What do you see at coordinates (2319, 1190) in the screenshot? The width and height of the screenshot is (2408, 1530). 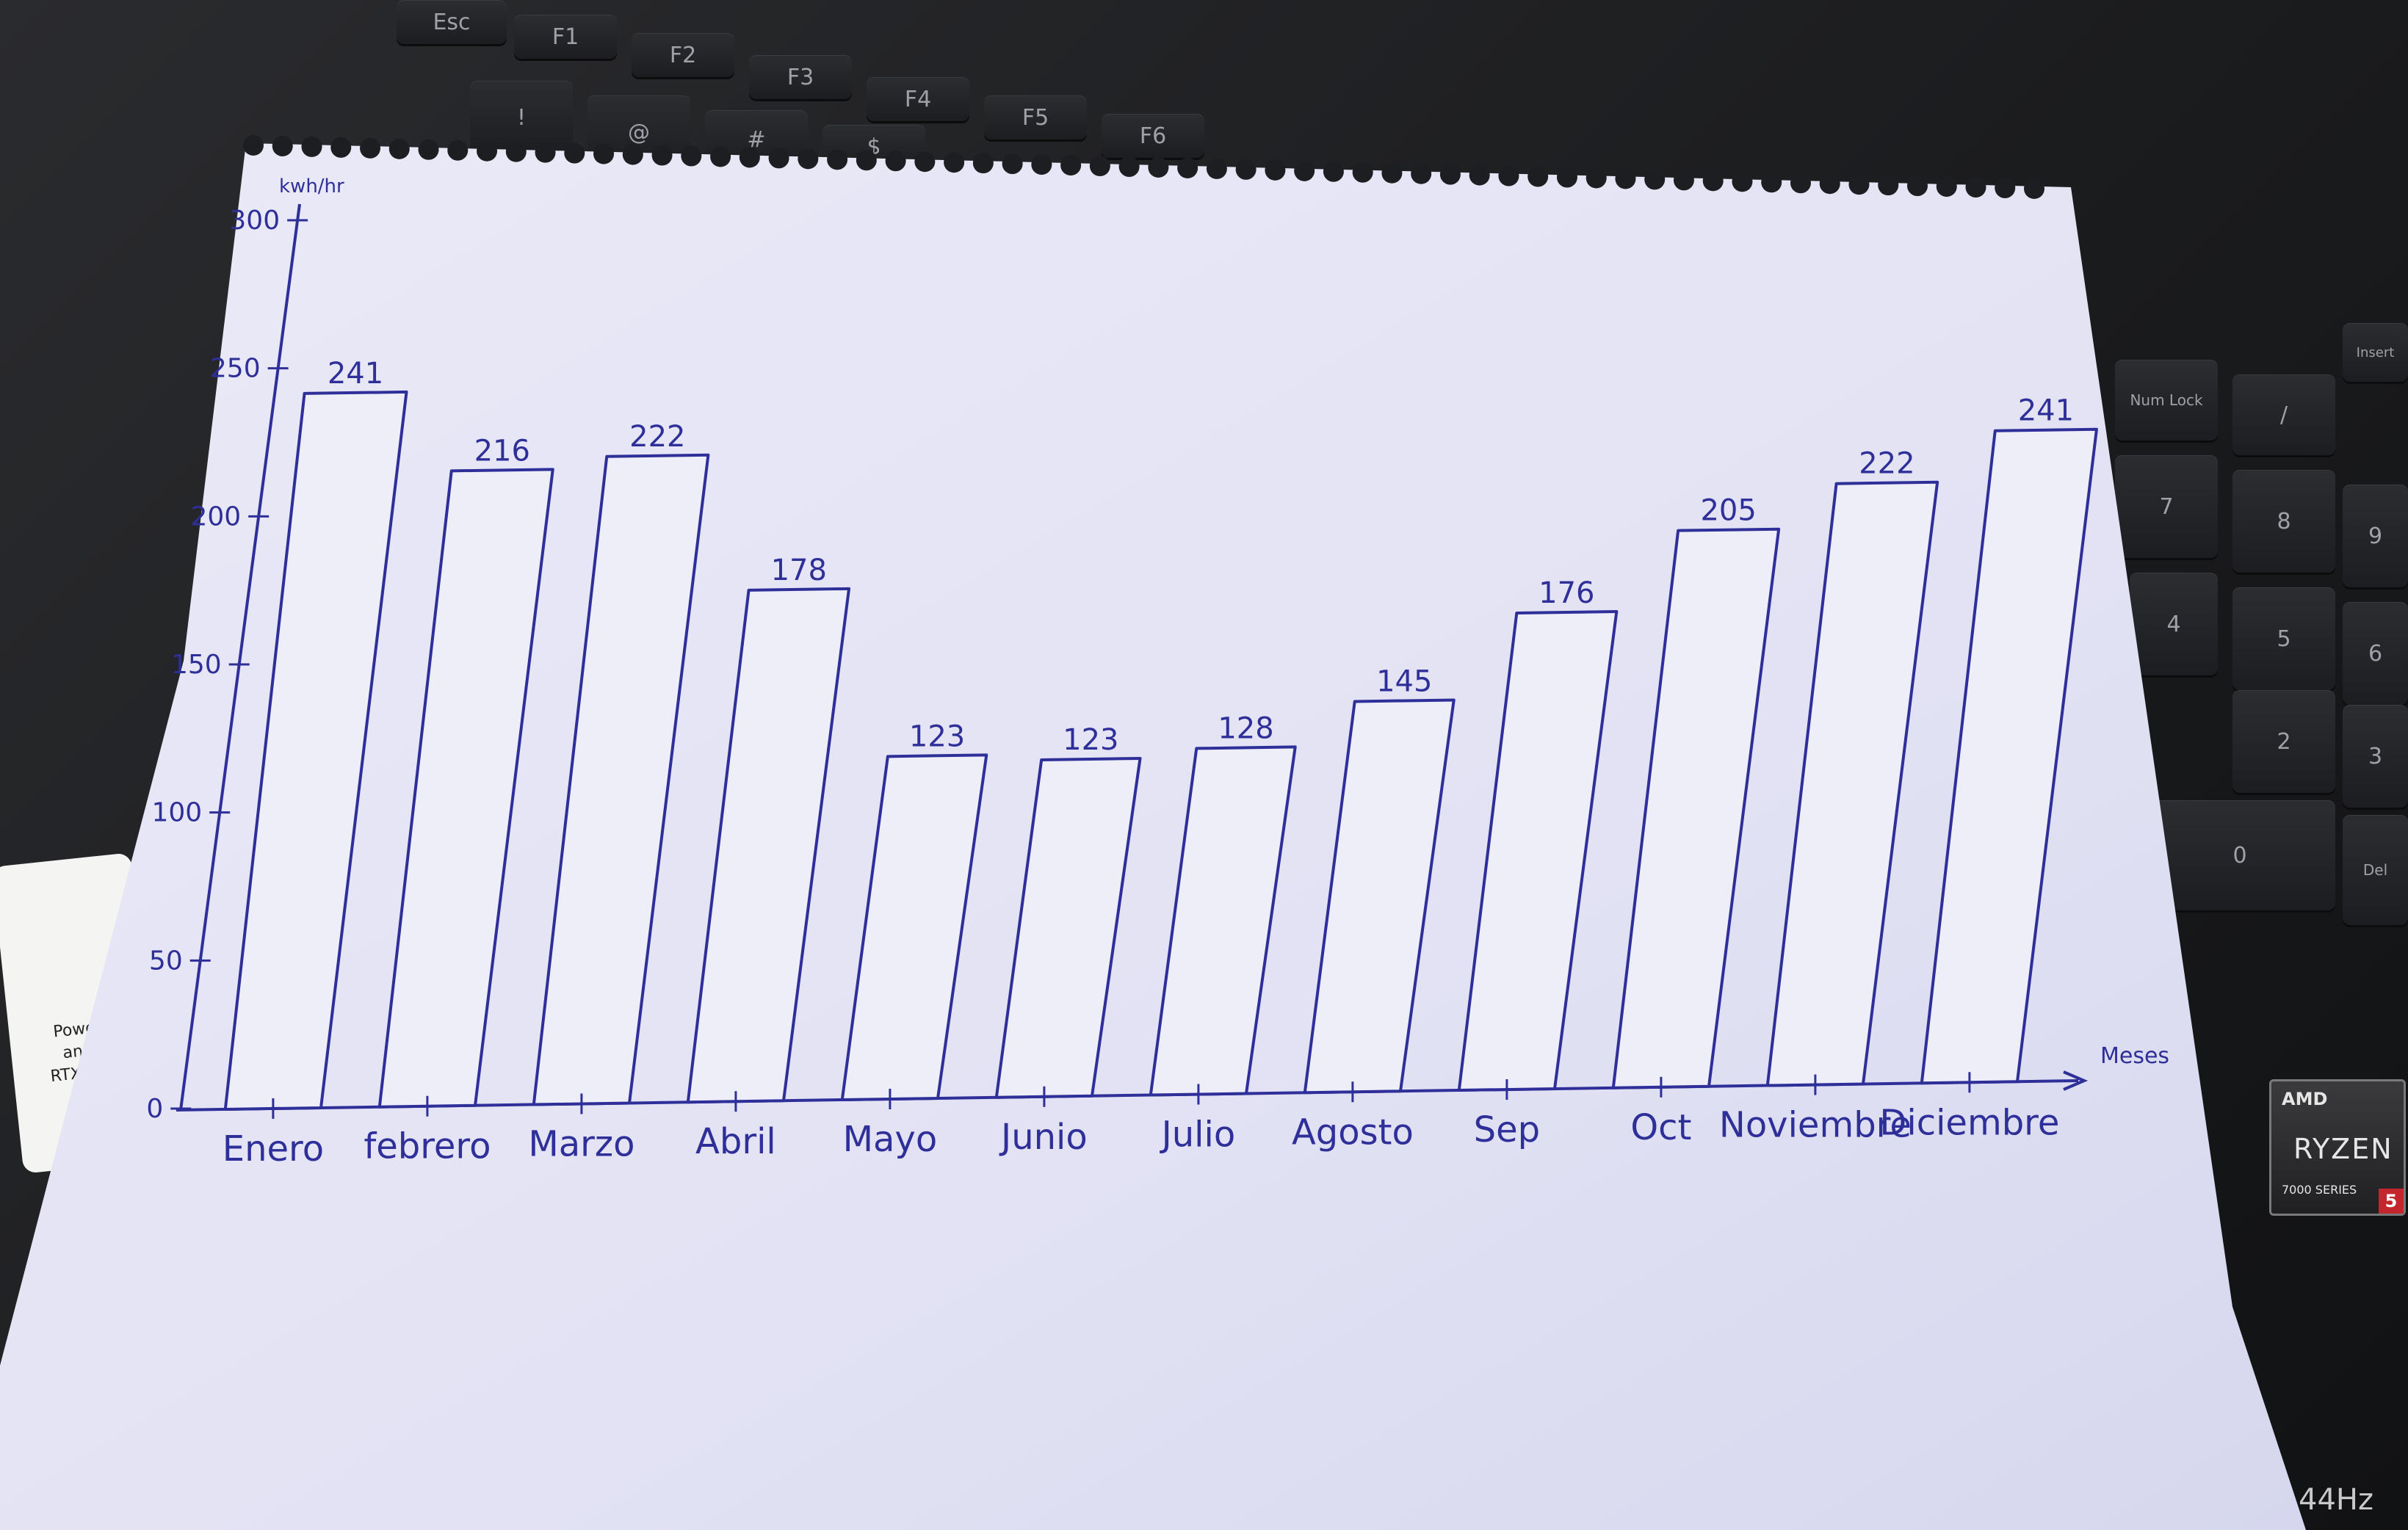 I see `badge-series: 7000 SERIES` at bounding box center [2319, 1190].